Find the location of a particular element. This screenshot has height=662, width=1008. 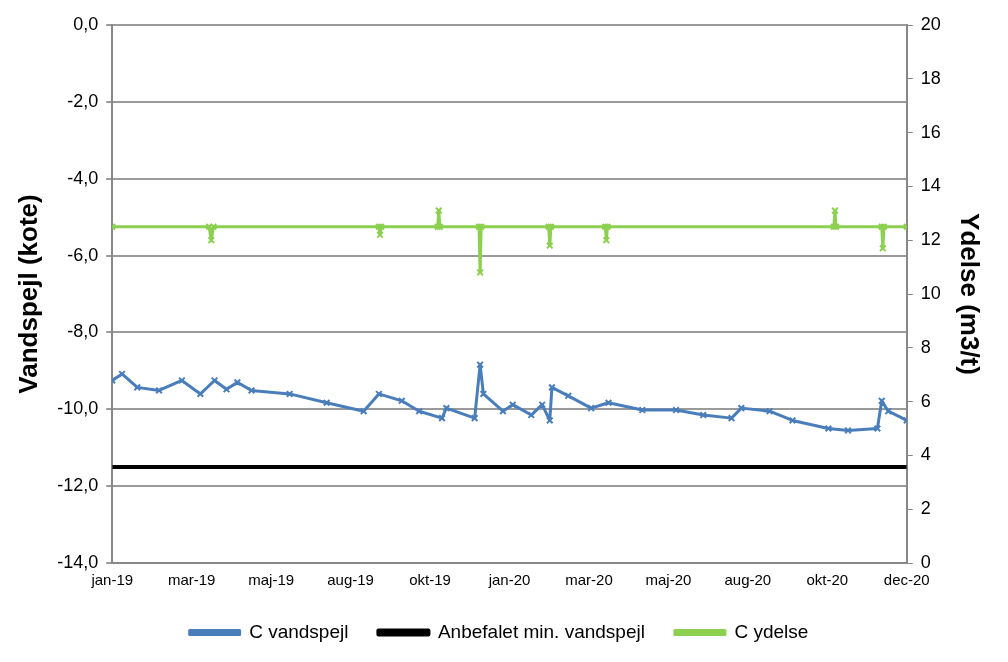

x-tick-label: okt-19 is located at coordinates (430, 580).